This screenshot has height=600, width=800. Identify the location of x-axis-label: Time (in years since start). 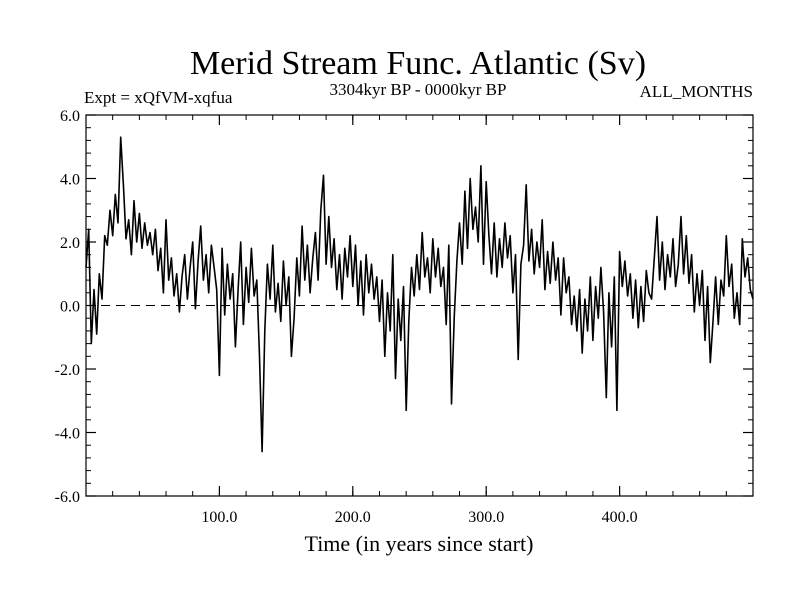
(419, 543).